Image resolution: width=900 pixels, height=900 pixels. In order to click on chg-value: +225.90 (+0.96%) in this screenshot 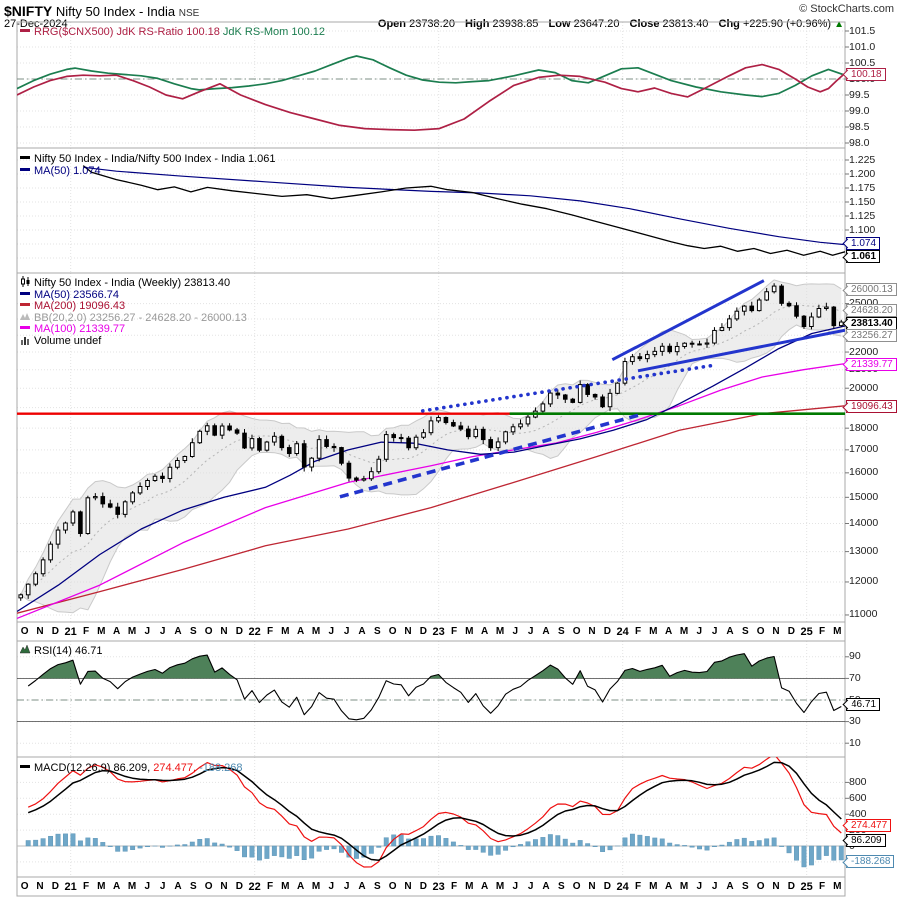, I will do `click(787, 24)`.